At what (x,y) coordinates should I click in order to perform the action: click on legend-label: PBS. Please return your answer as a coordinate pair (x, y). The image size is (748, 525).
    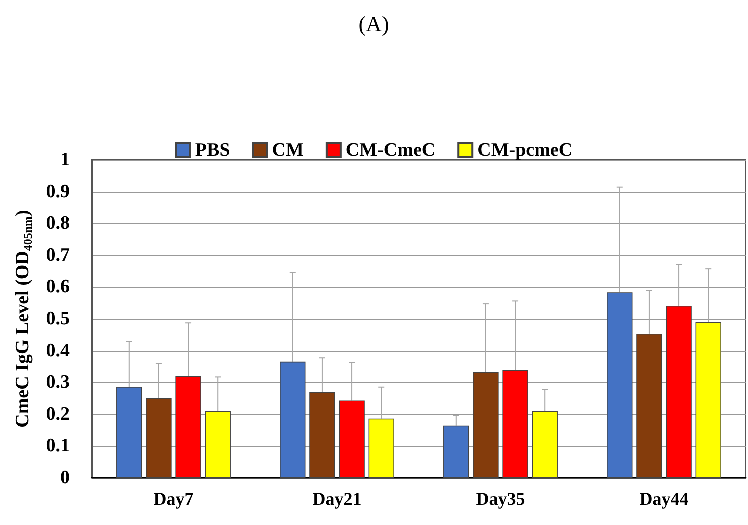
    Looking at the image, I should click on (212, 150).